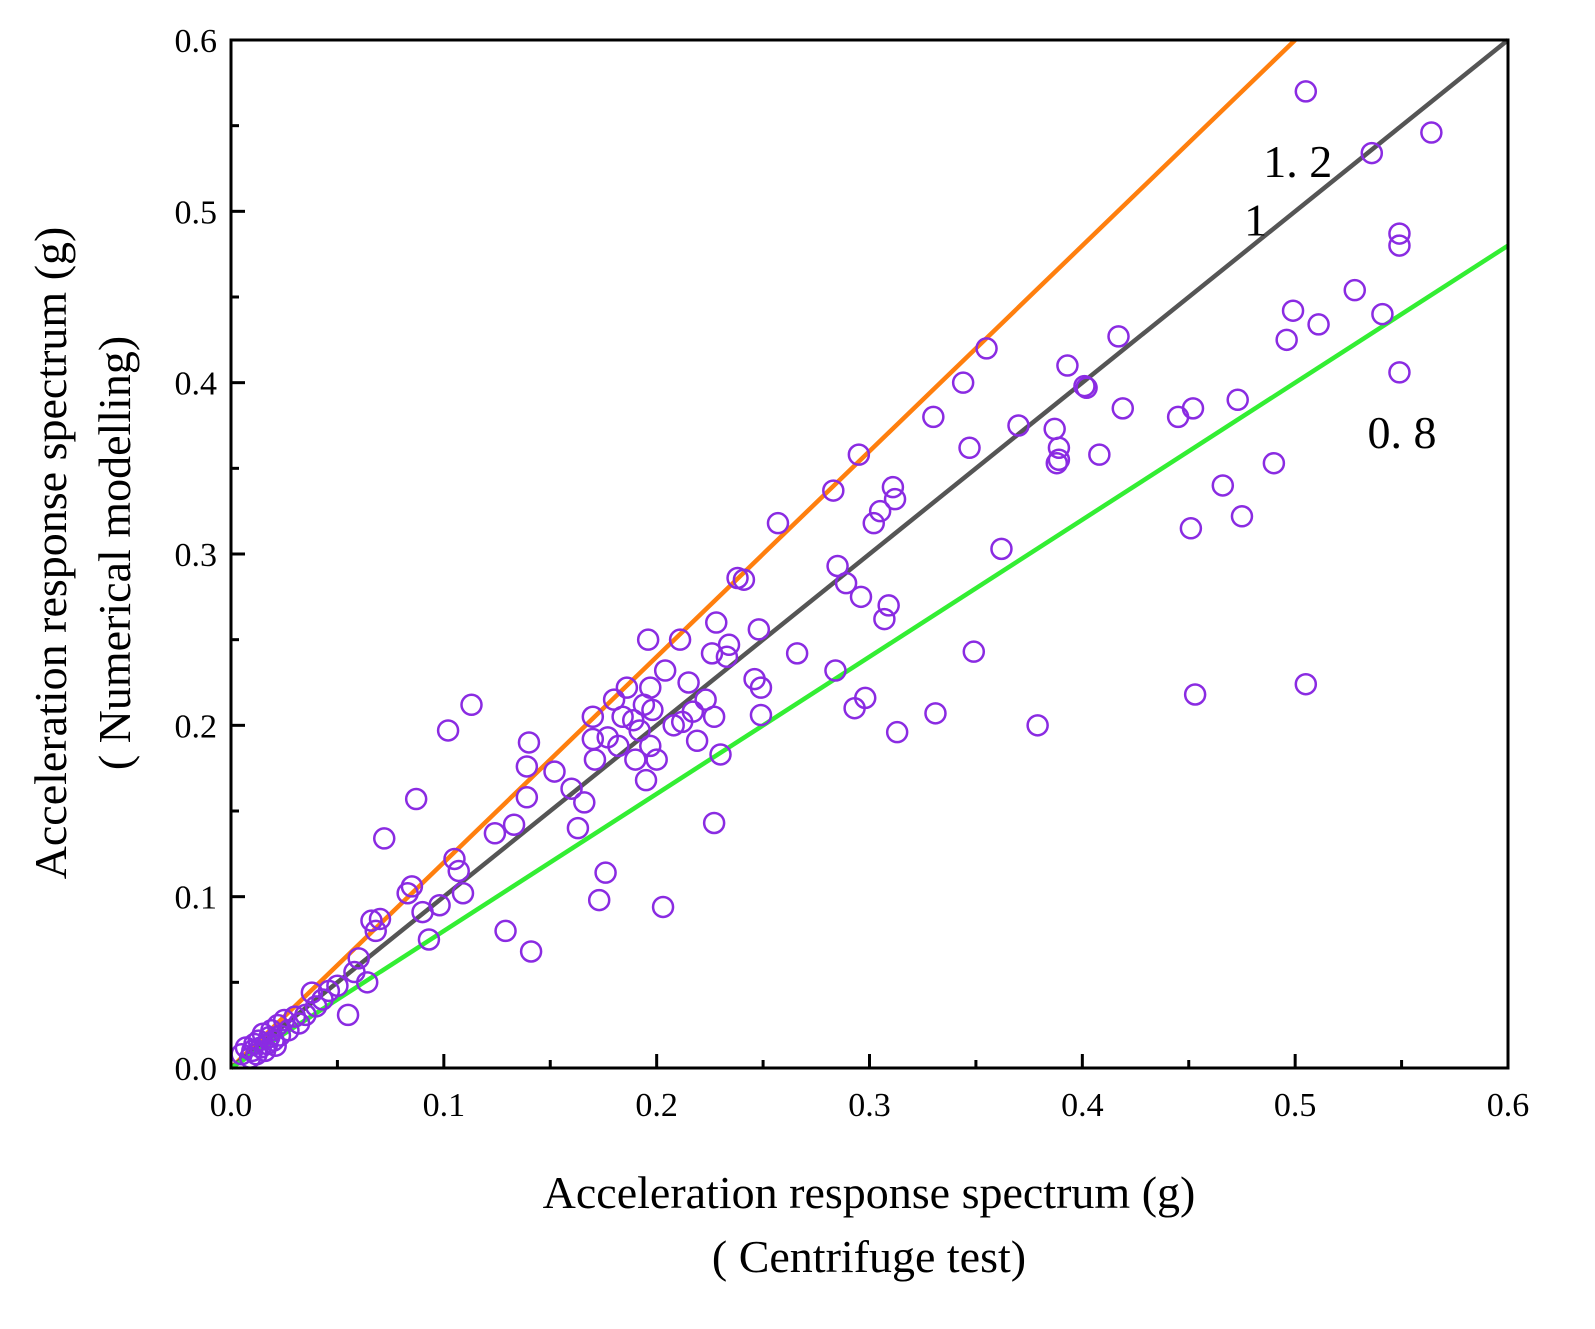 This screenshot has height=1329, width=1595. I want to click on x-tick-label: 0.4, so click(1082, 1105).